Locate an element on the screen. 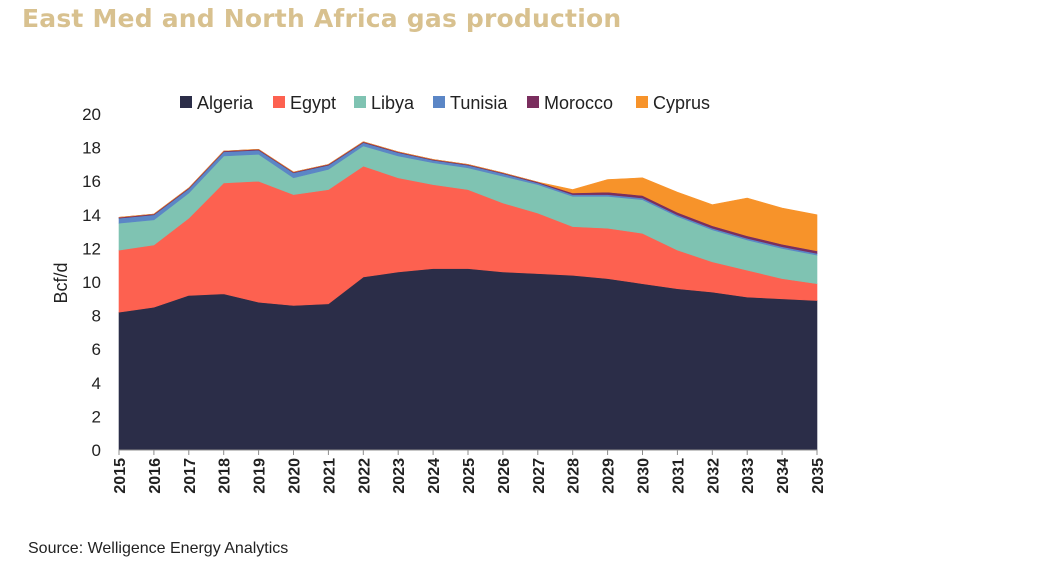  legend-item-morocco: Morocco is located at coordinates (570, 103).